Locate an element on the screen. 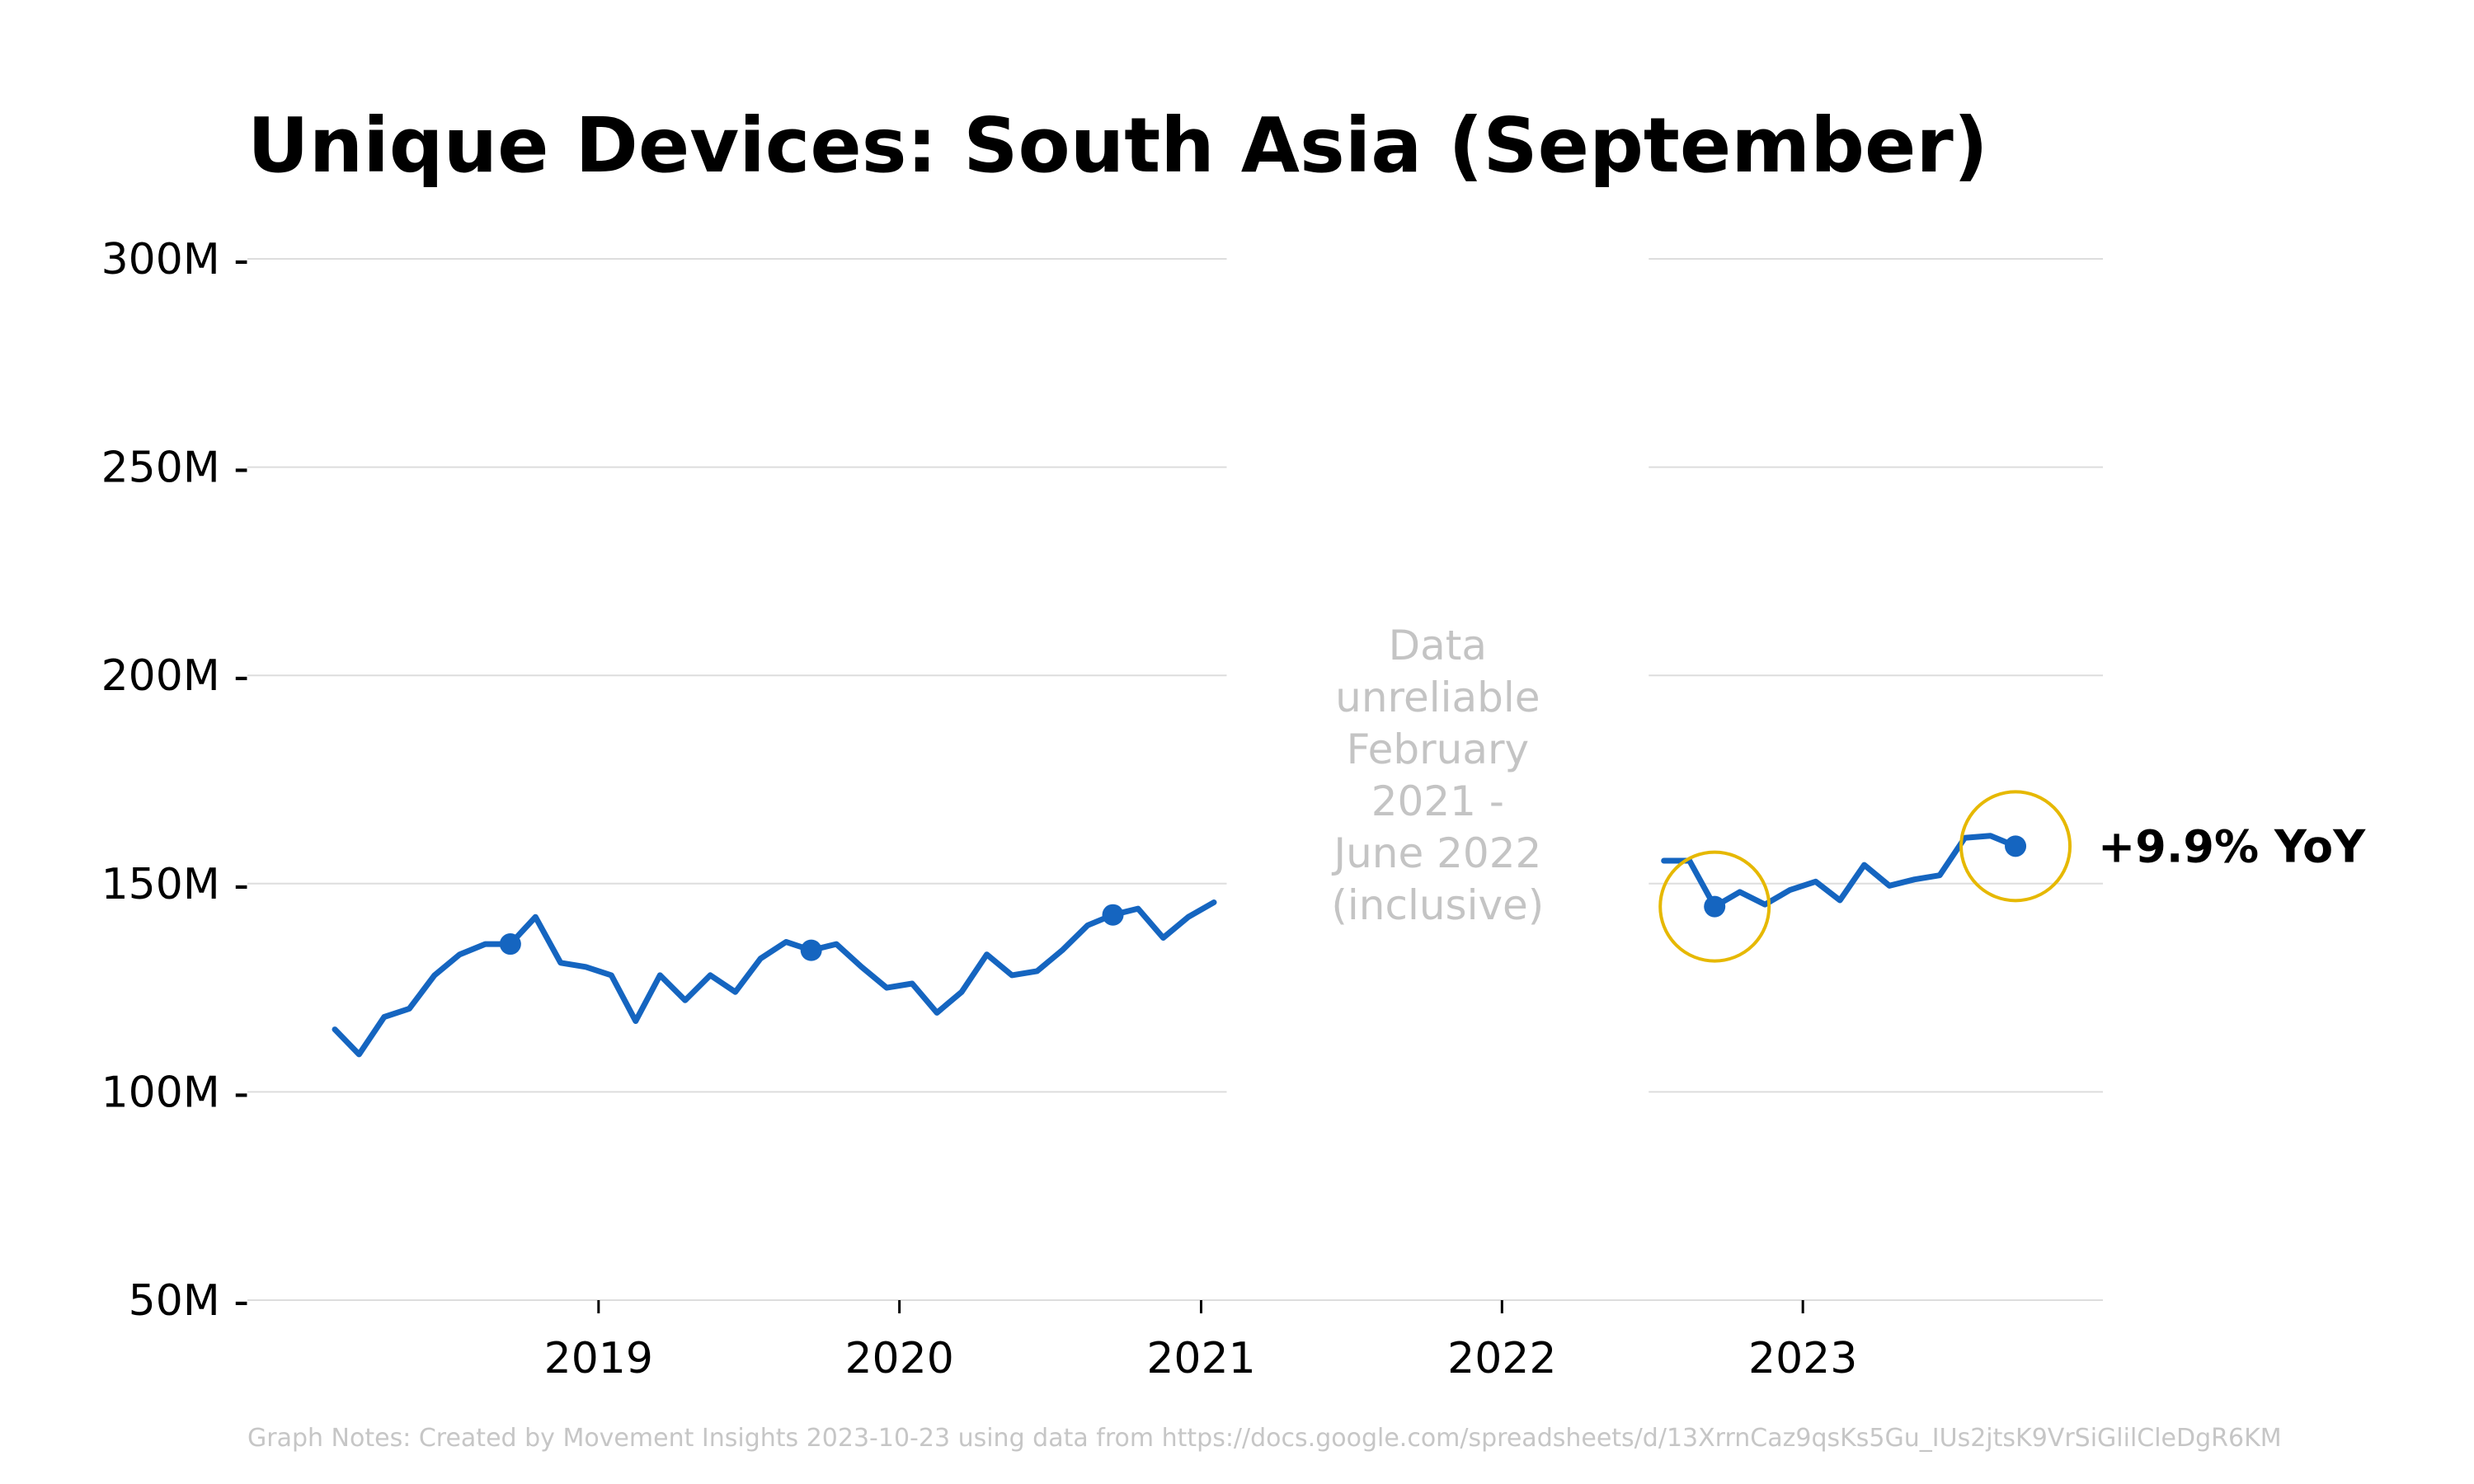 This screenshot has width=2474, height=1484. x-tick-label: 2020 is located at coordinates (898, 1358).